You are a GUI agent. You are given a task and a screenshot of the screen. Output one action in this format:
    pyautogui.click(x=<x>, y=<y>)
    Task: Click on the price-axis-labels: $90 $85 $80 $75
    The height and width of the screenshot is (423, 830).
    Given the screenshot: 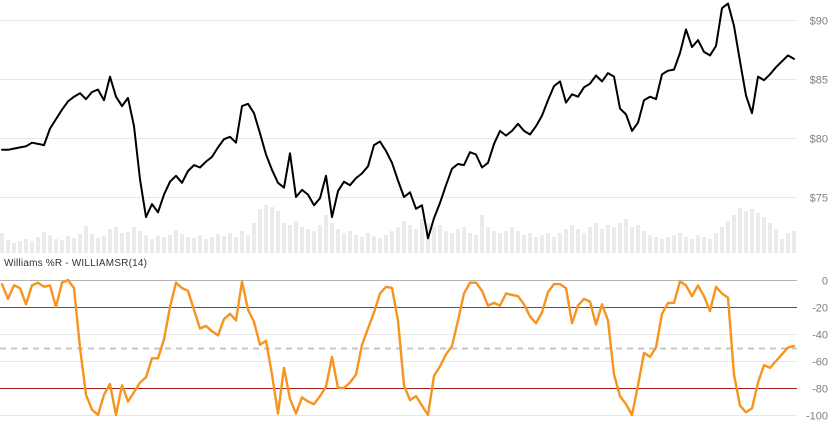 What is the action you would take?
    pyautogui.click(x=819, y=110)
    